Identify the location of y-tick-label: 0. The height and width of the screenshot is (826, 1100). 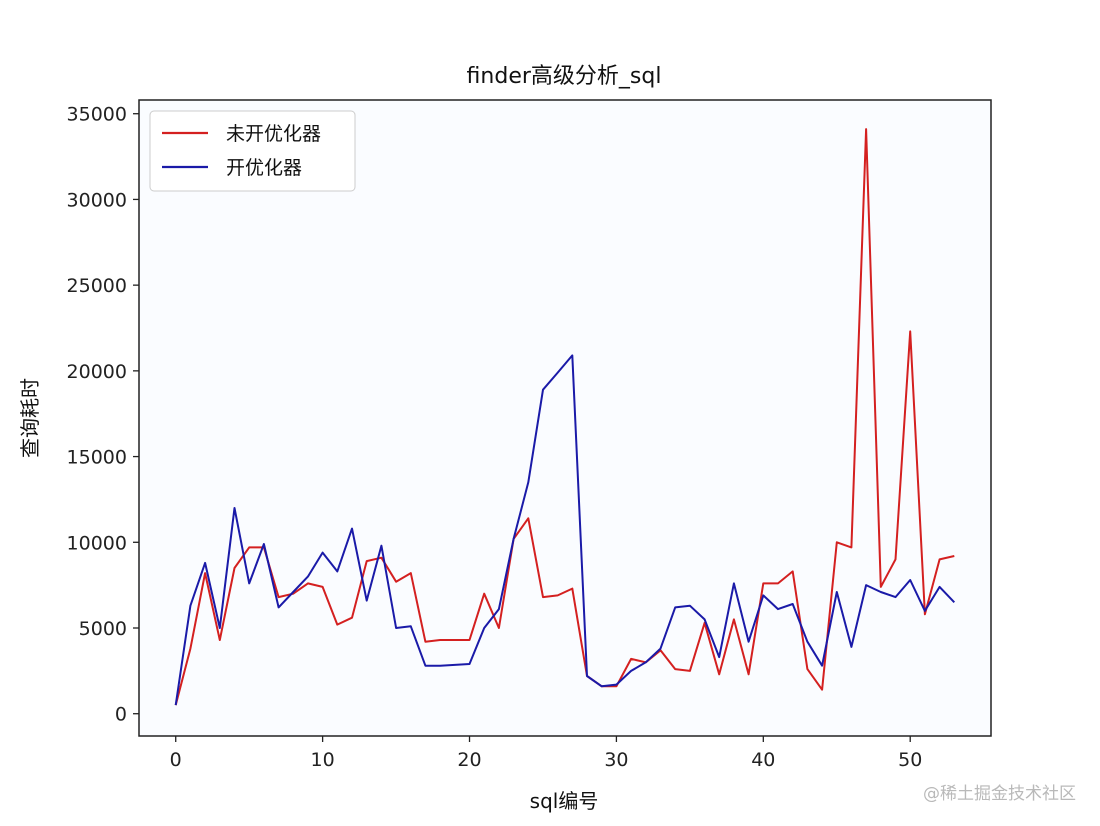
(121, 715).